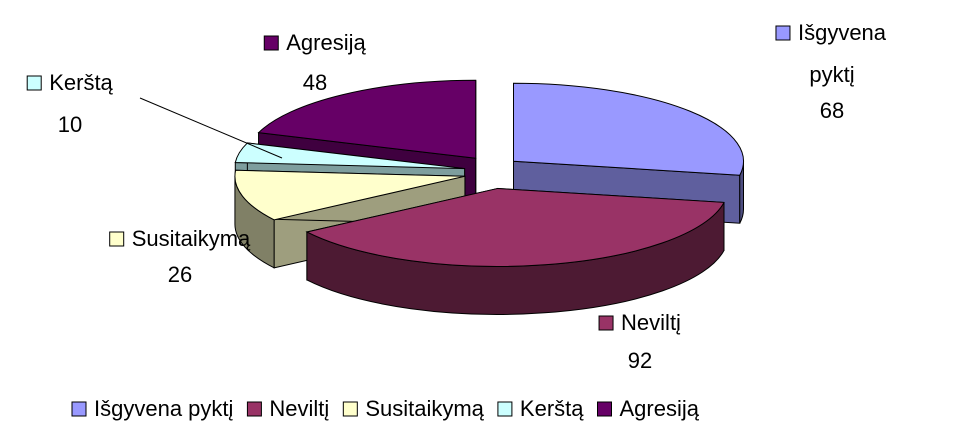 The width and height of the screenshot is (958, 429). I want to click on leader-line, so click(211, 128).